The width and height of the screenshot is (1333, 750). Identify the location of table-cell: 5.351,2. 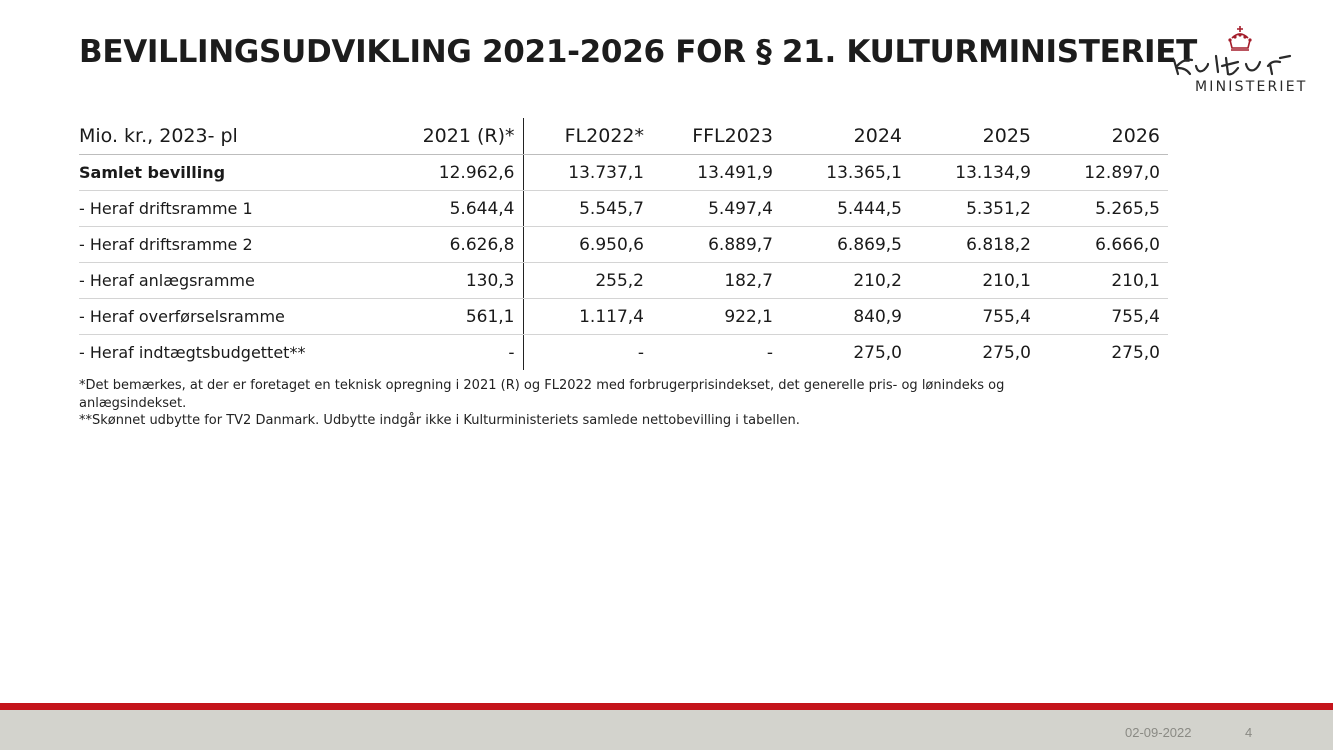
(974, 208).